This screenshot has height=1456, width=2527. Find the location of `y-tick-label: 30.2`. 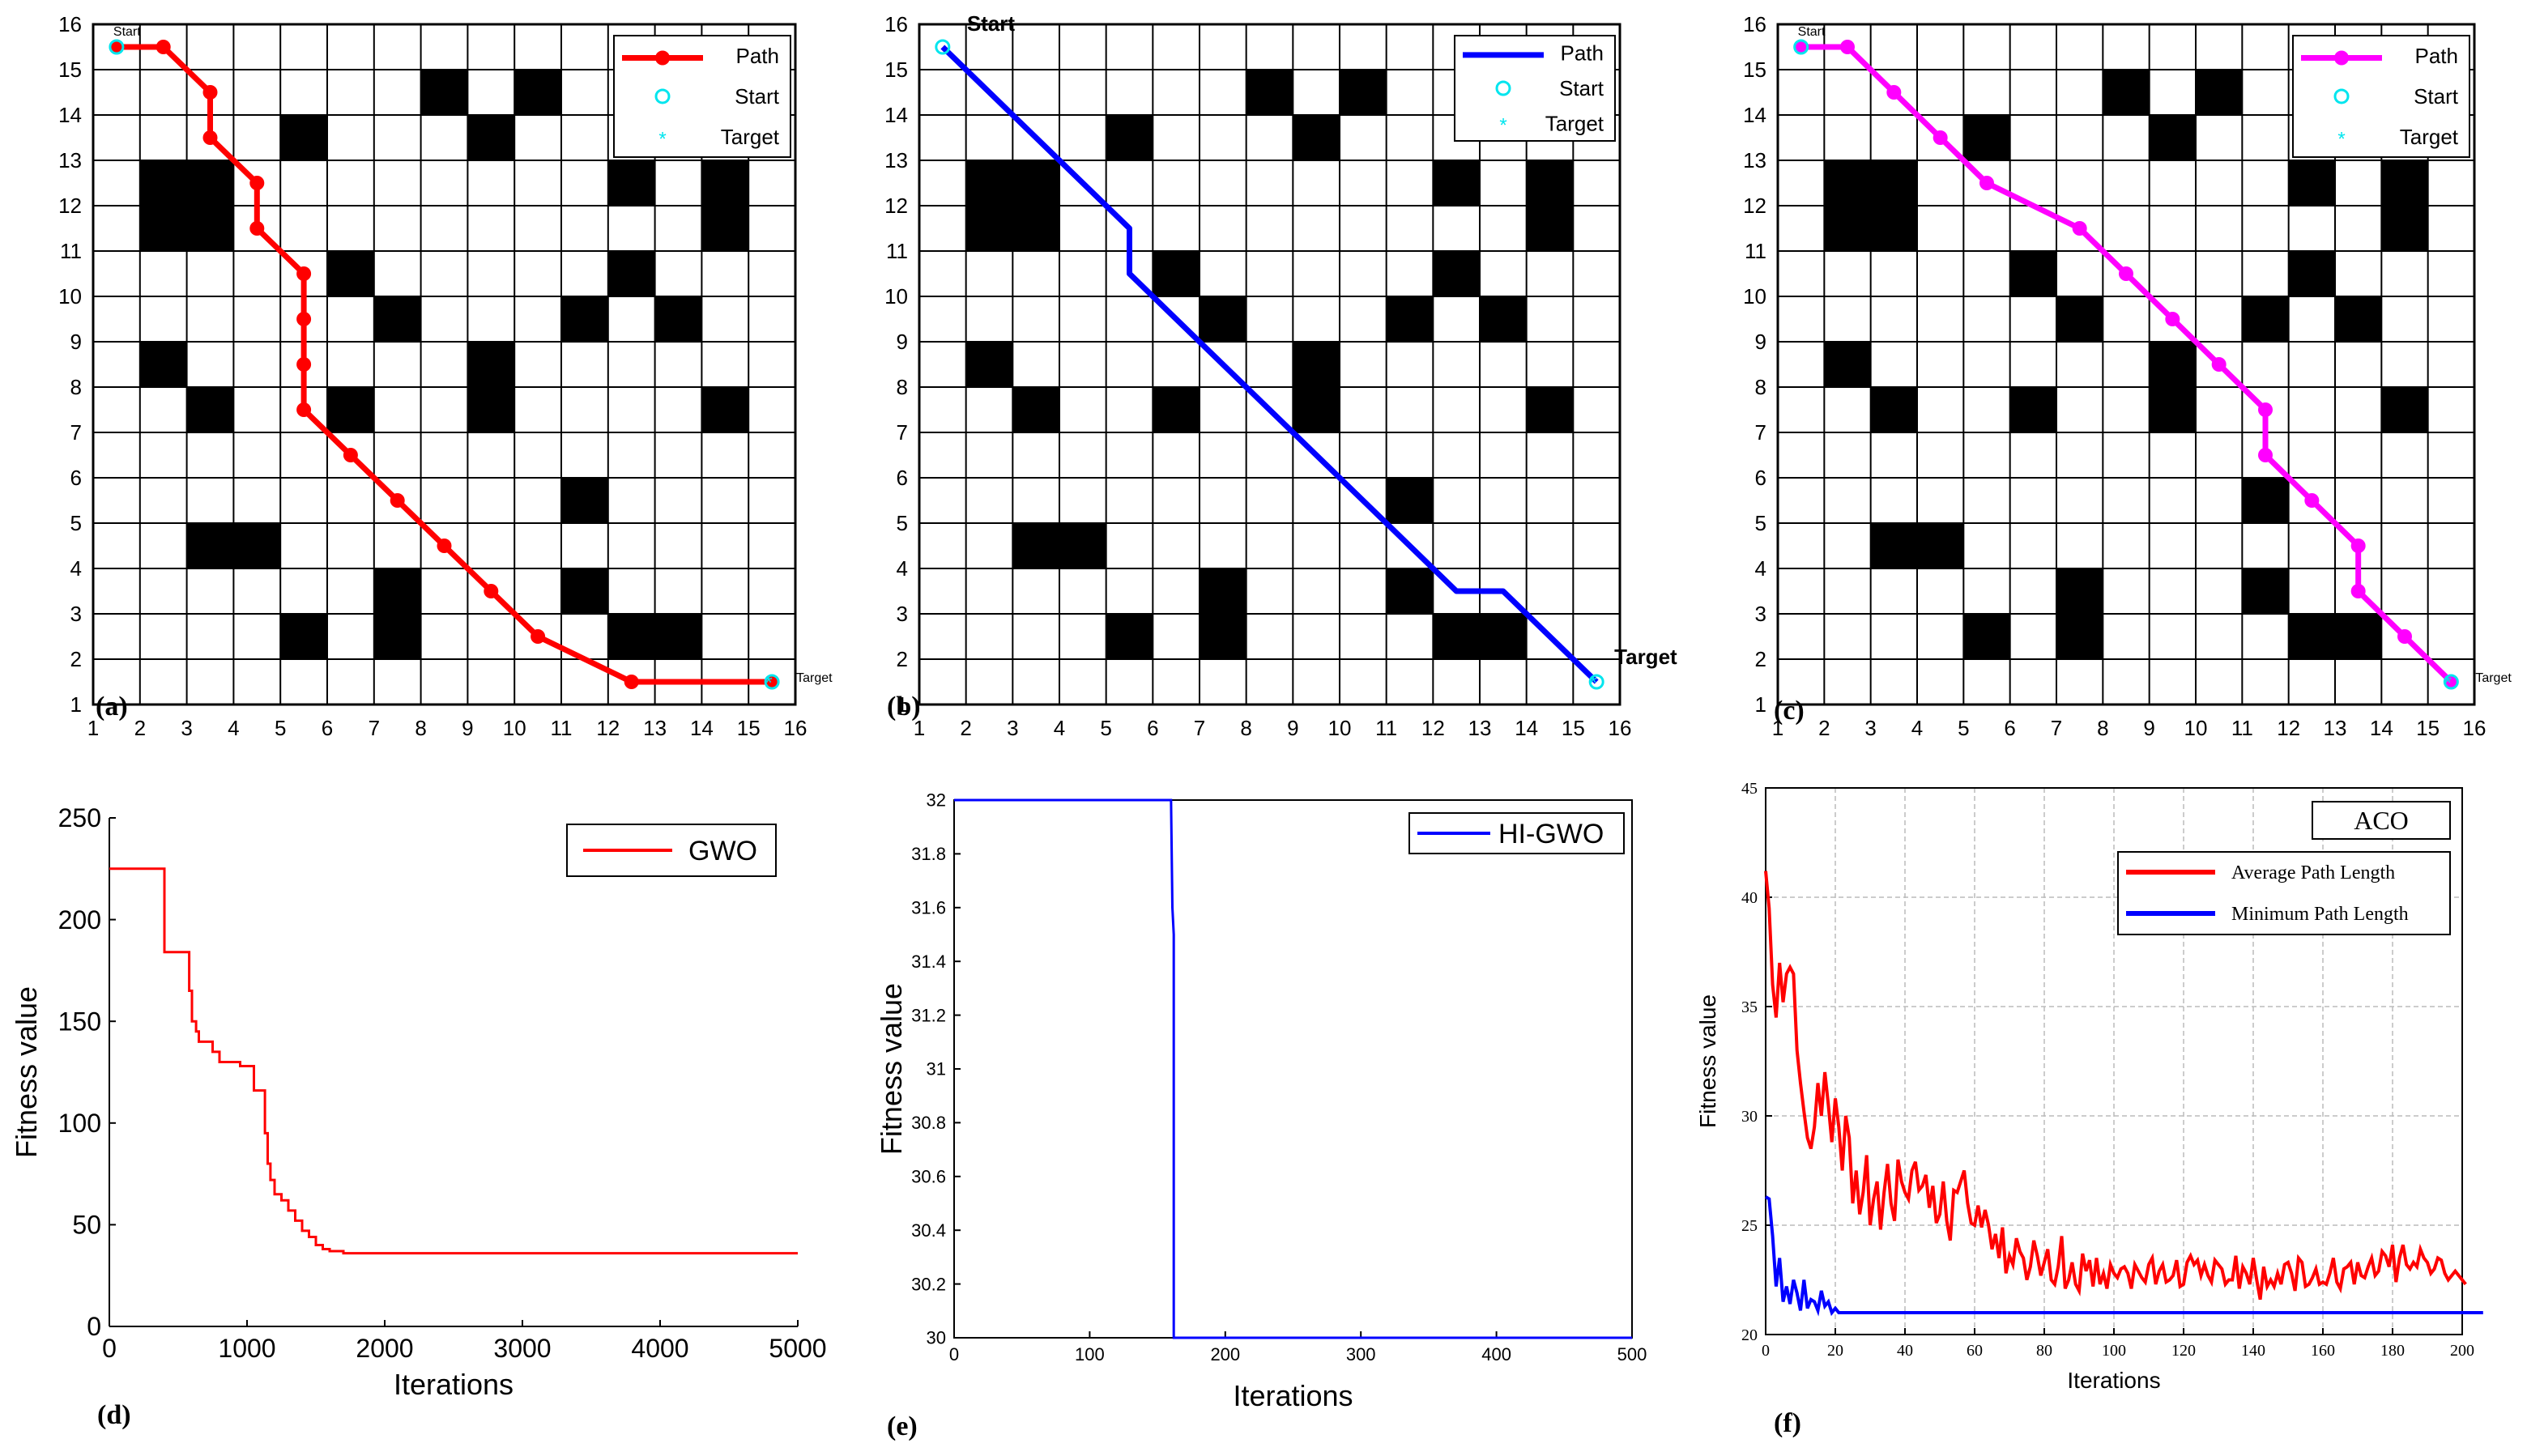

y-tick-label: 30.2 is located at coordinates (929, 1284).